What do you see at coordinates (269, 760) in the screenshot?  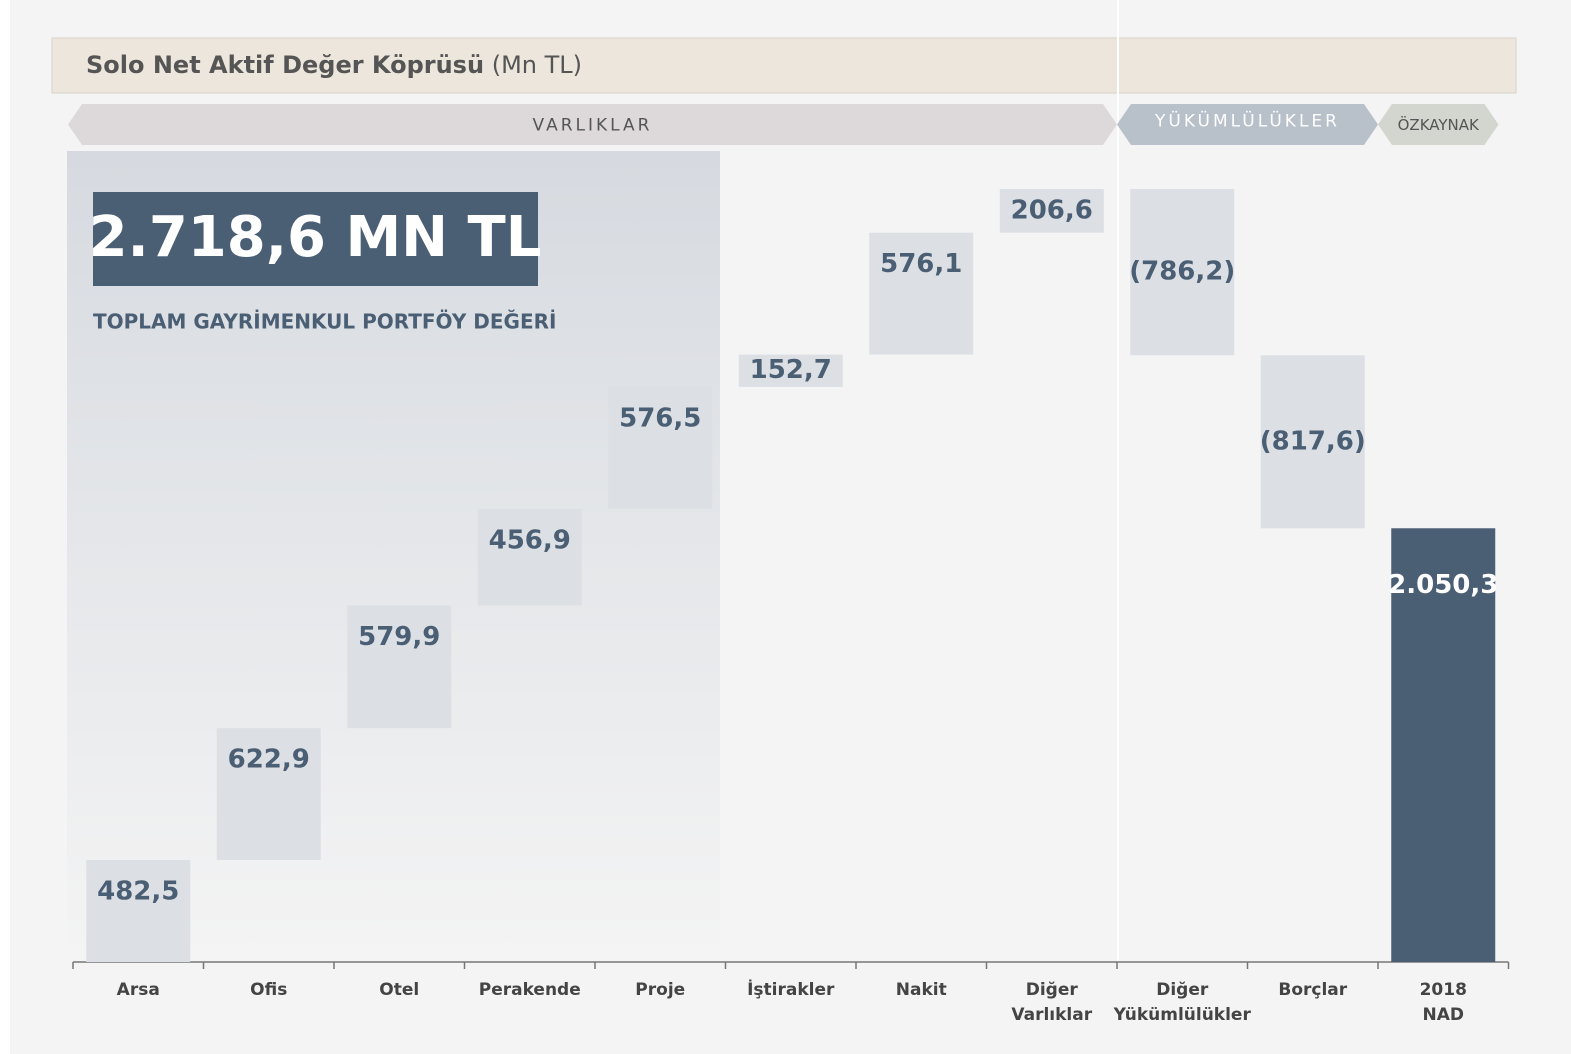 I see `data-label: 622,9` at bounding box center [269, 760].